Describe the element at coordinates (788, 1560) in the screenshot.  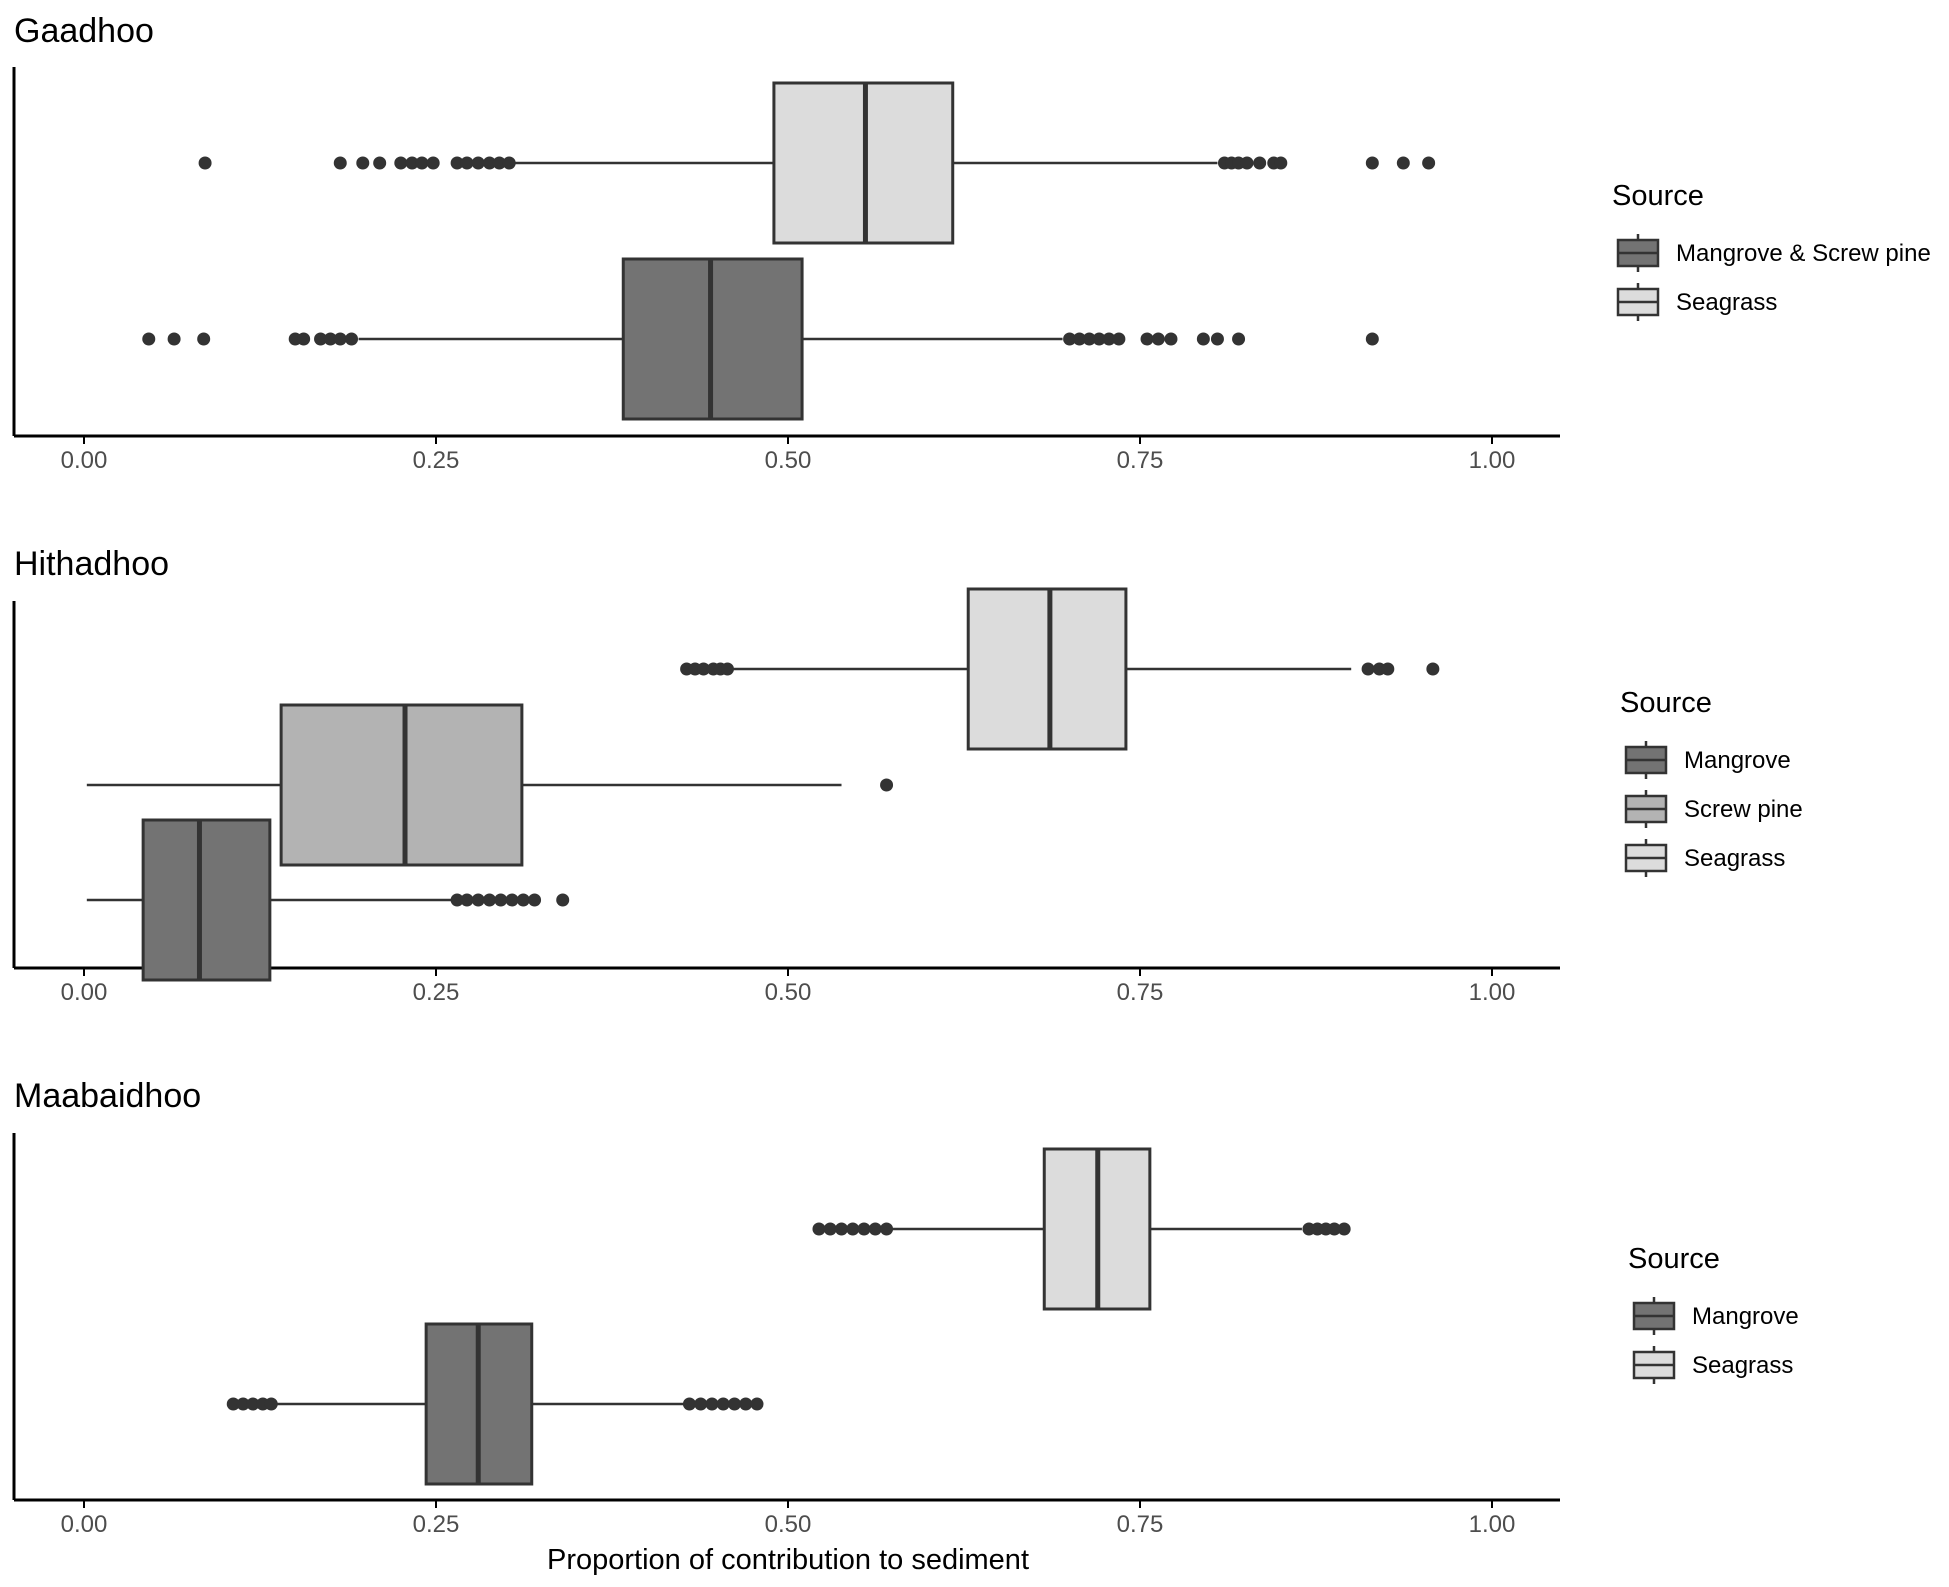
I see `x-axis-label: Proportion of contribution to sediment` at that location.